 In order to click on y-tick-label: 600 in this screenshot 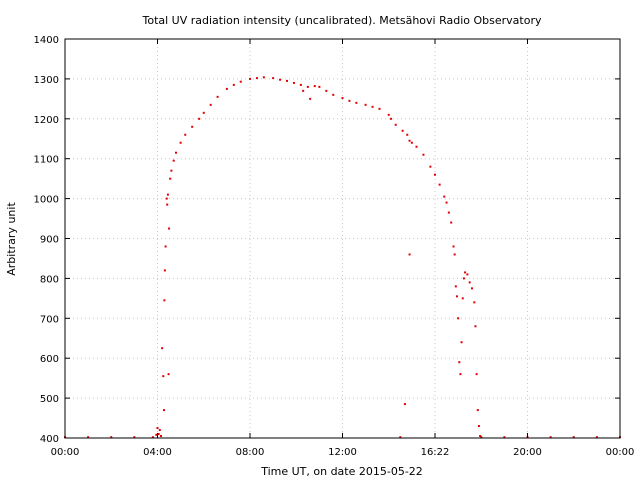, I will do `click(49, 359)`.